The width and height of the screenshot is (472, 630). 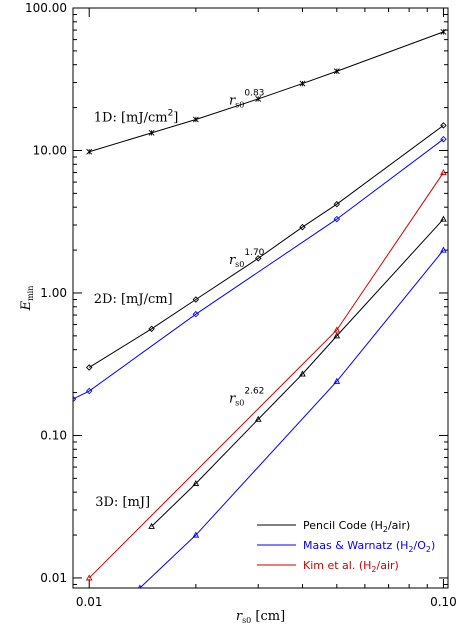 What do you see at coordinates (53, 578) in the screenshot?
I see `y-tick-label: 0.01` at bounding box center [53, 578].